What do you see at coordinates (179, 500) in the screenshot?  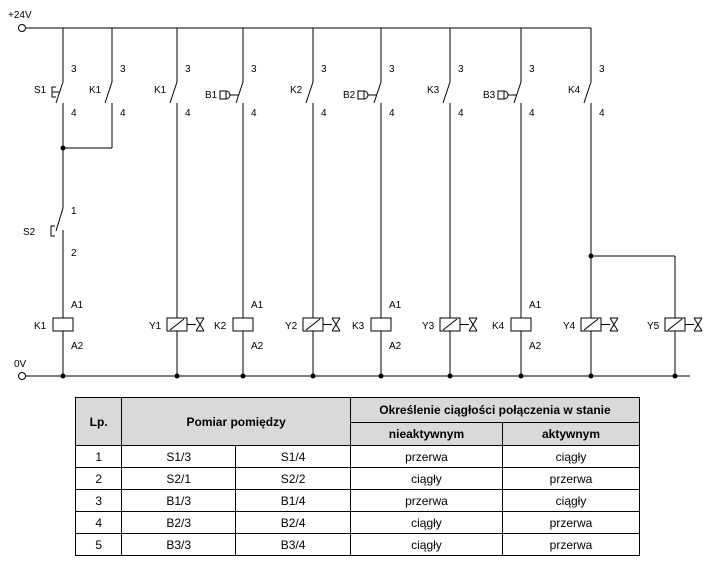 I see `cell-from: B1/3` at bounding box center [179, 500].